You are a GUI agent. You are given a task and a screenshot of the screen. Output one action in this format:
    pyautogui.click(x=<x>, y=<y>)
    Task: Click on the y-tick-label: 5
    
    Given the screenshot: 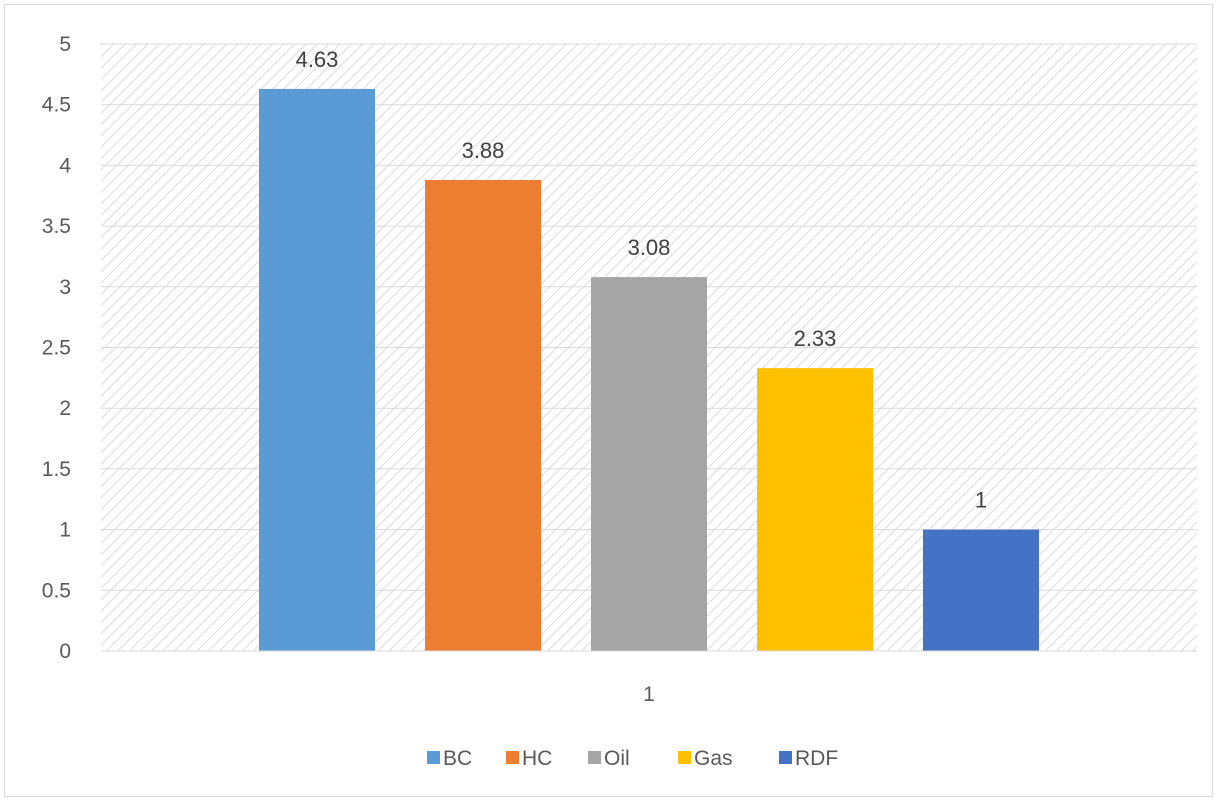 What is the action you would take?
    pyautogui.click(x=65, y=44)
    